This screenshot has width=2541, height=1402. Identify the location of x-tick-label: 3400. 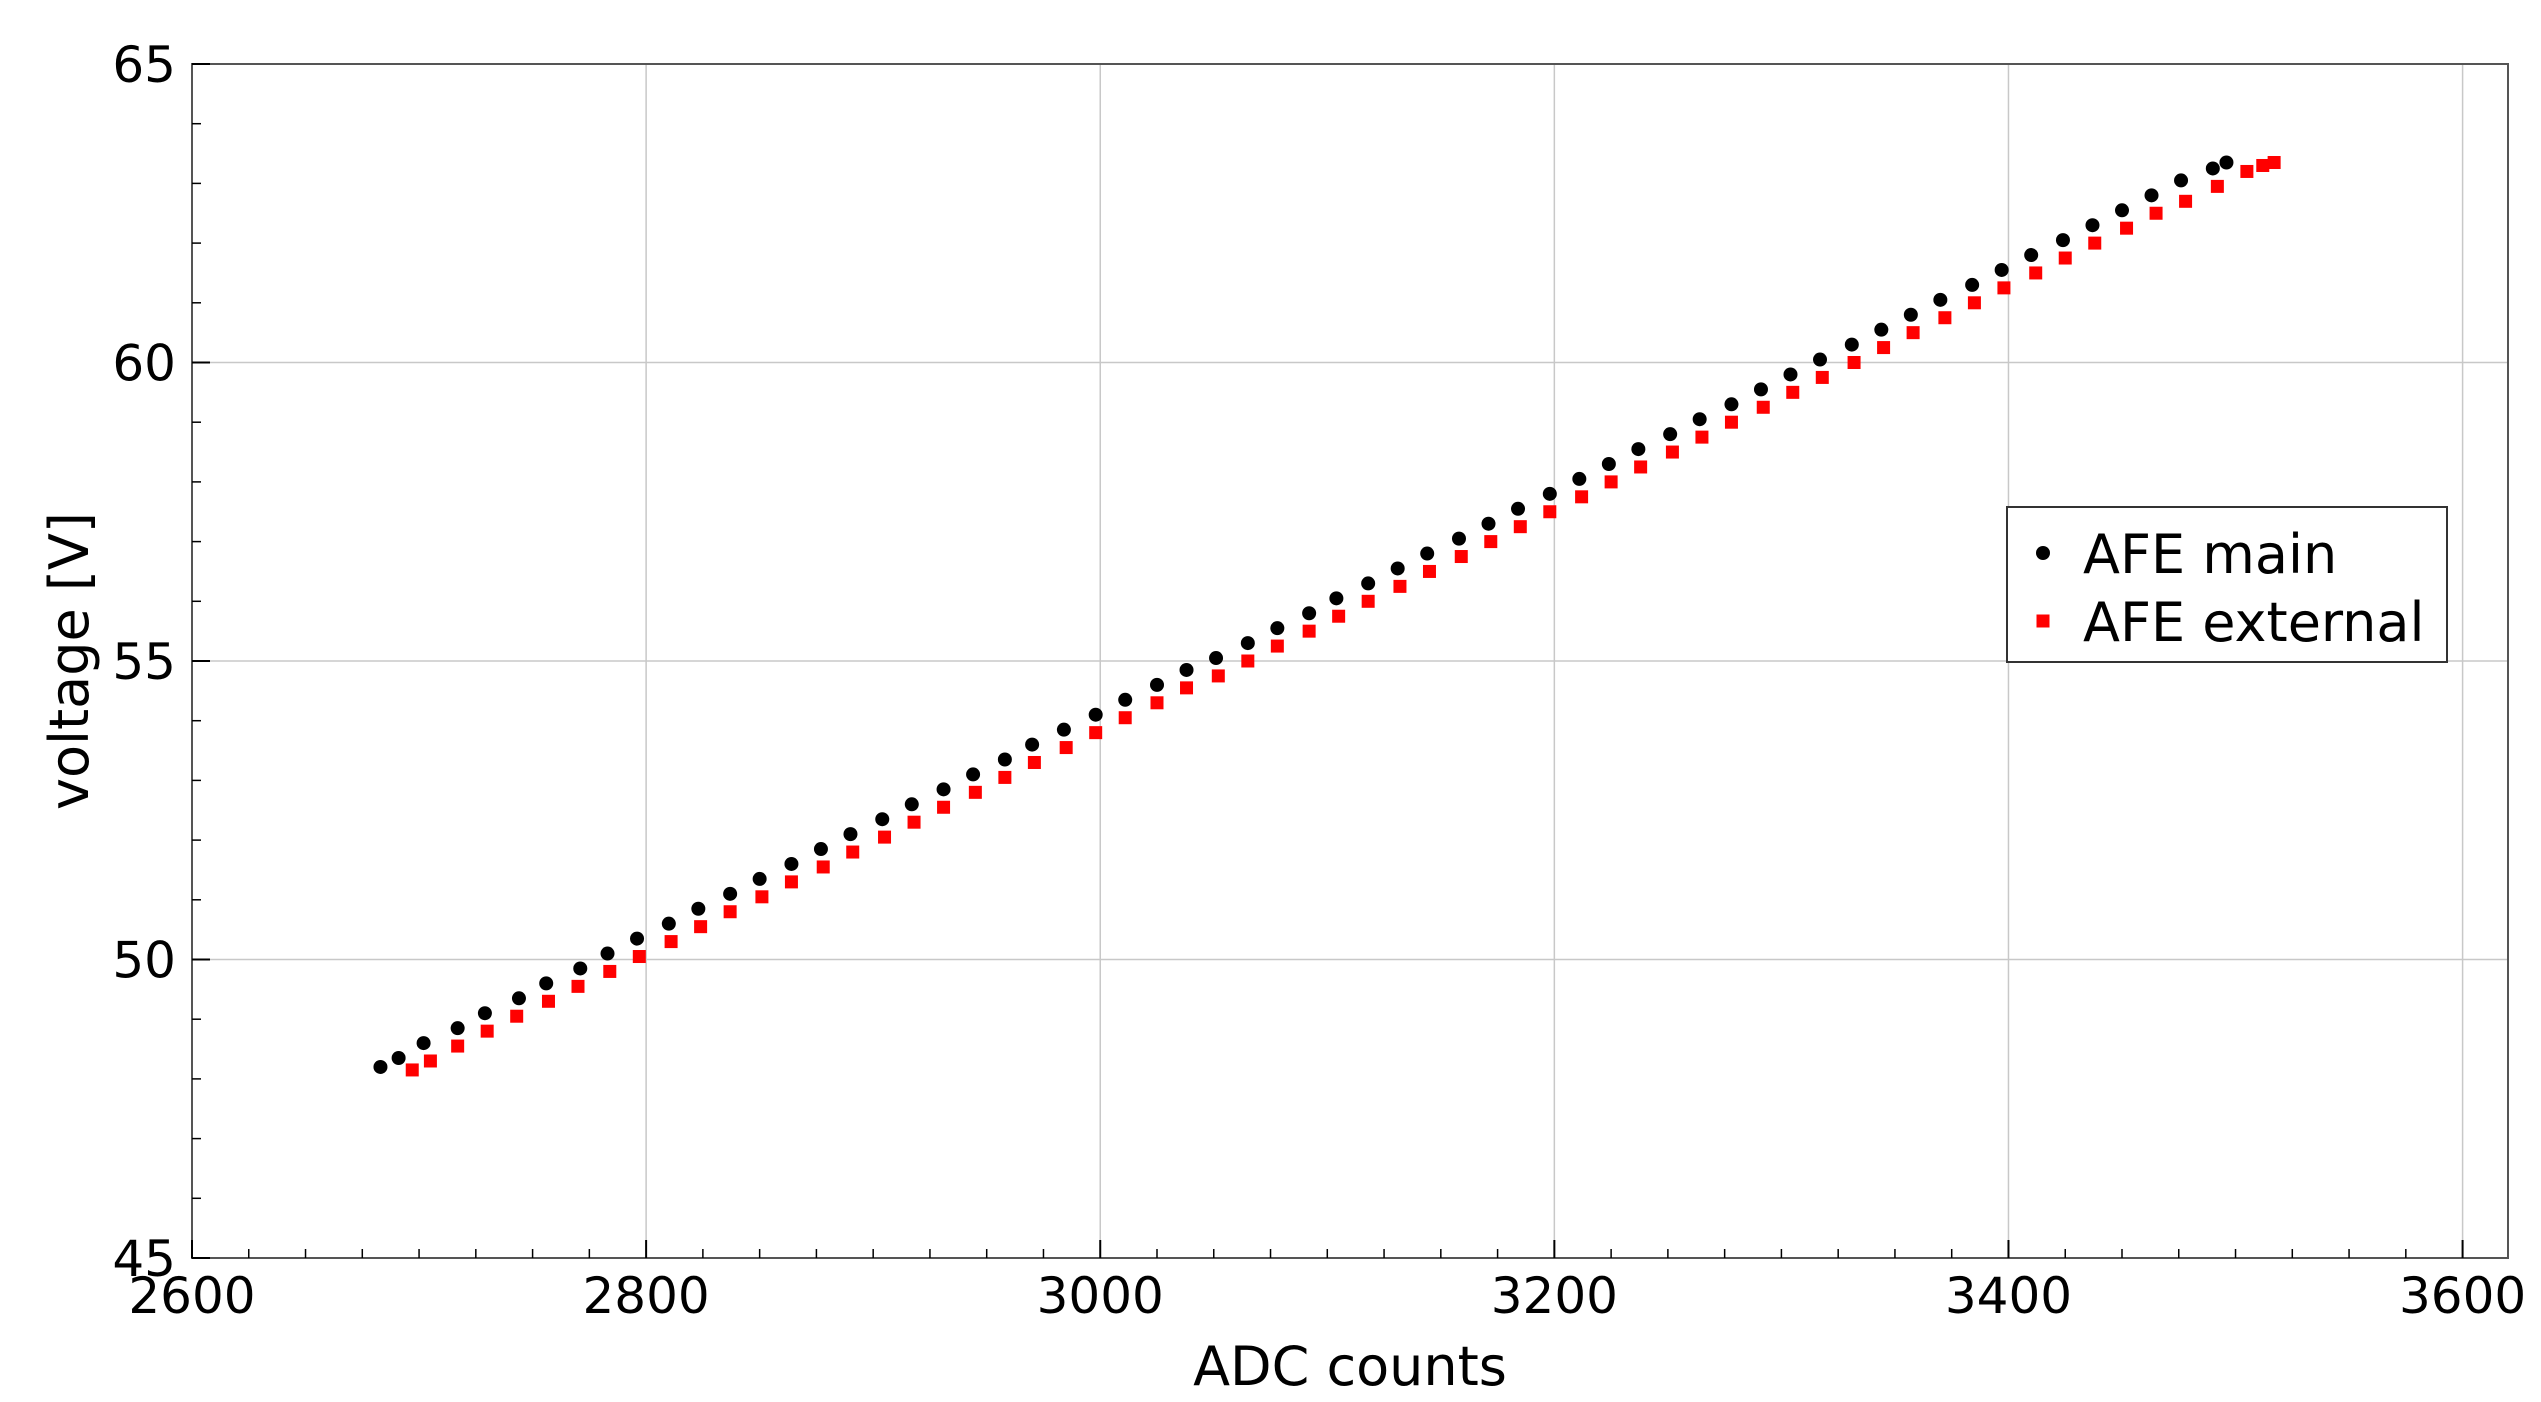
(2008, 1296).